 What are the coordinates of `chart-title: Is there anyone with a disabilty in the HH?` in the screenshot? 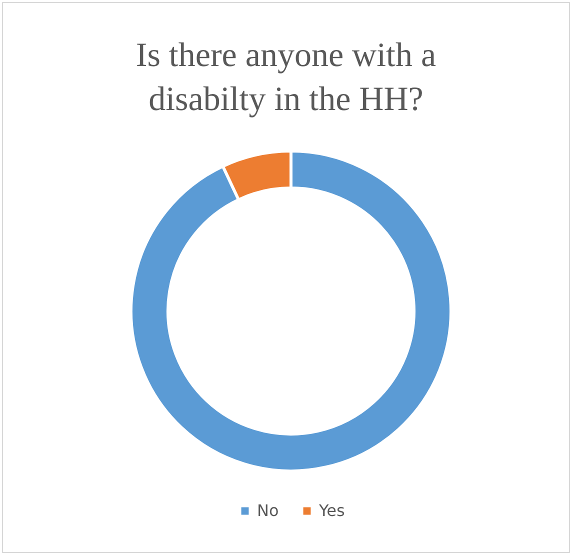 It's located at (286, 78).